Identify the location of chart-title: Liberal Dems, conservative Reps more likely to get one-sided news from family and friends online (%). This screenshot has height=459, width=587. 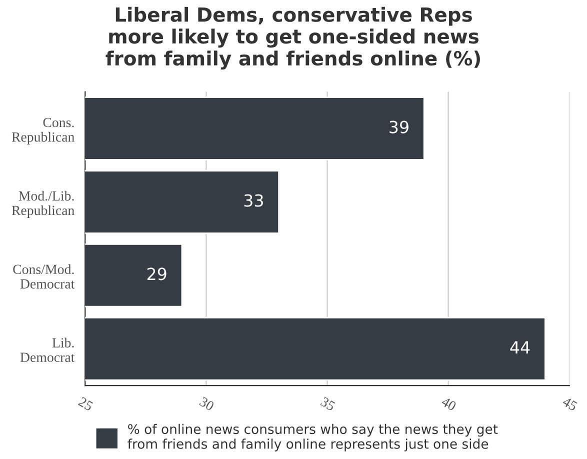
(293, 38).